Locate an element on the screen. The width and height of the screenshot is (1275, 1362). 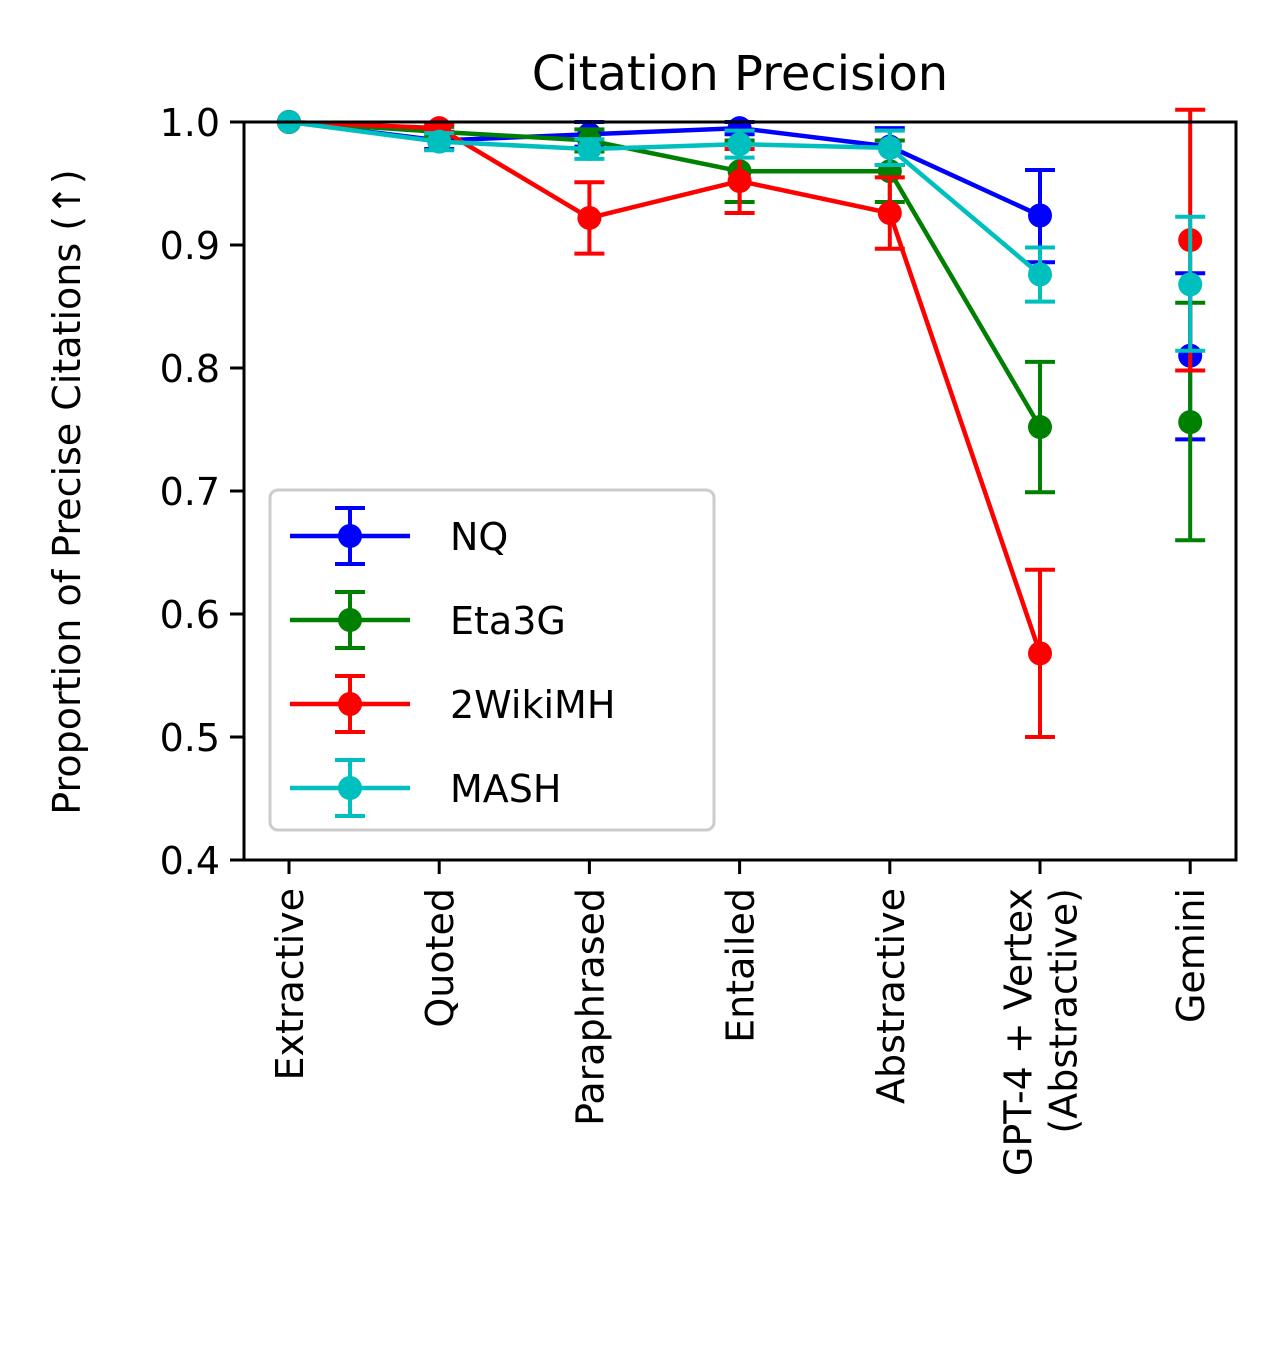
x-tick-label-line: (Abstractive) is located at coordinates (1064, 1011).